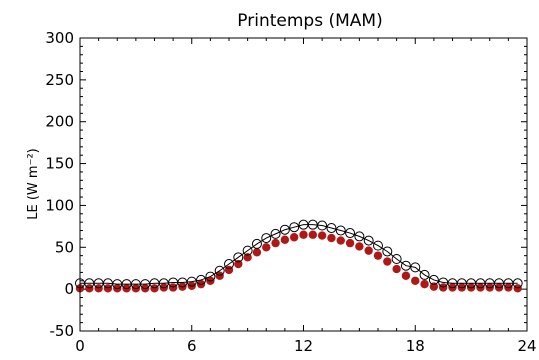 Image resolution: width=539 pixels, height=360 pixels. Describe the element at coordinates (62, 331) in the screenshot. I see `y-tick-label: -50` at that location.